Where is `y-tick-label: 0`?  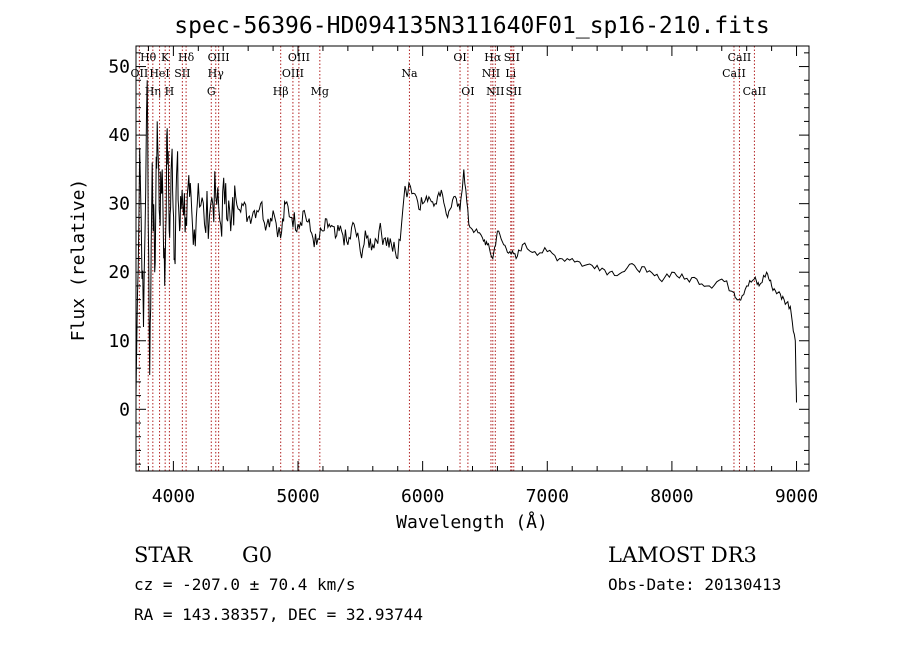
y-tick-label: 0 is located at coordinates (124, 409).